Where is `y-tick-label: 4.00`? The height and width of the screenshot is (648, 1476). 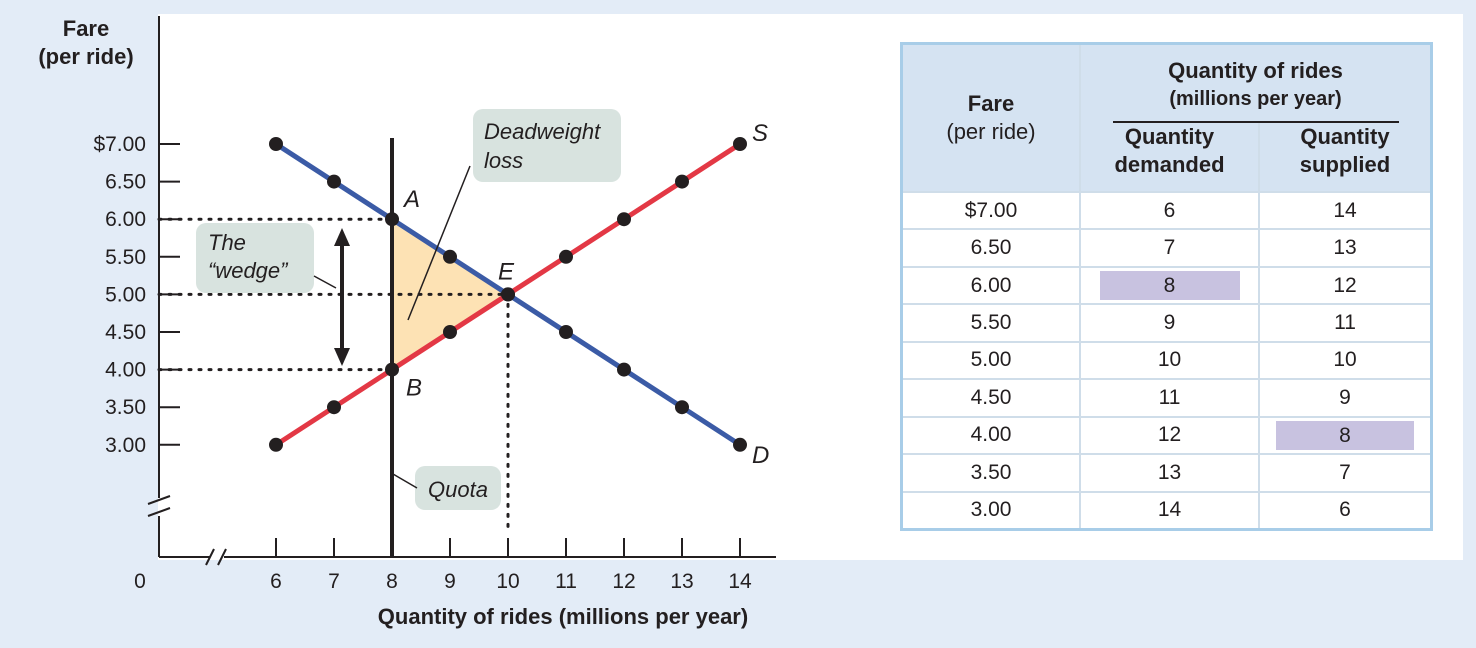
y-tick-label: 4.00 is located at coordinates (125, 370).